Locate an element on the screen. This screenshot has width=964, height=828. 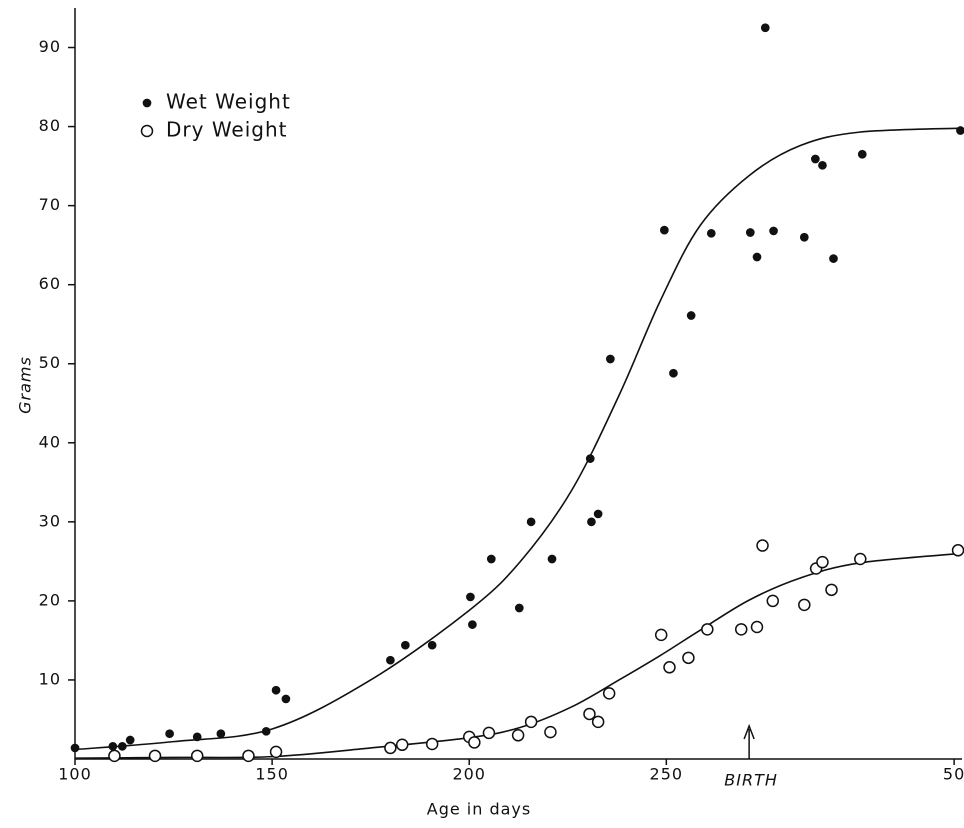
y-tick-label: 70 is located at coordinates (50, 204).